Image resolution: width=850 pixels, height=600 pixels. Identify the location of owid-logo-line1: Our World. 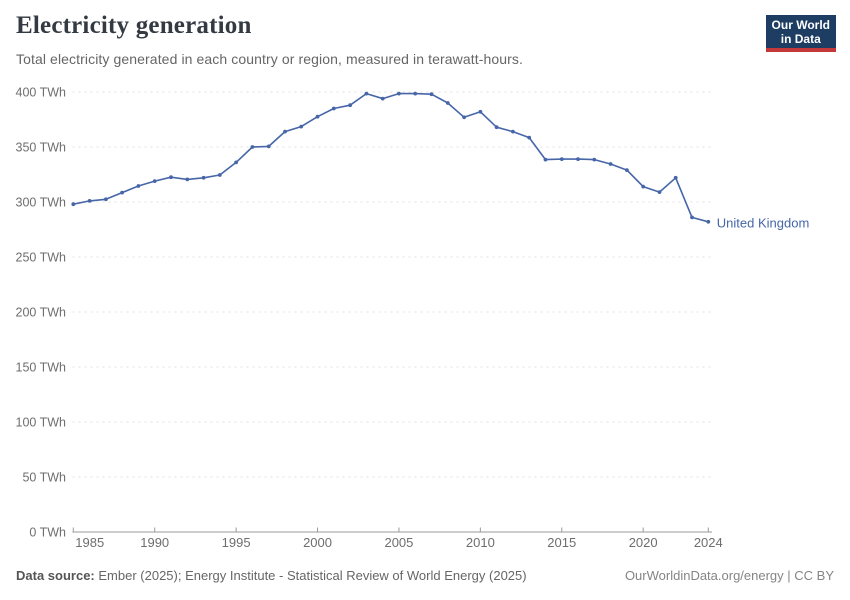
(800, 25).